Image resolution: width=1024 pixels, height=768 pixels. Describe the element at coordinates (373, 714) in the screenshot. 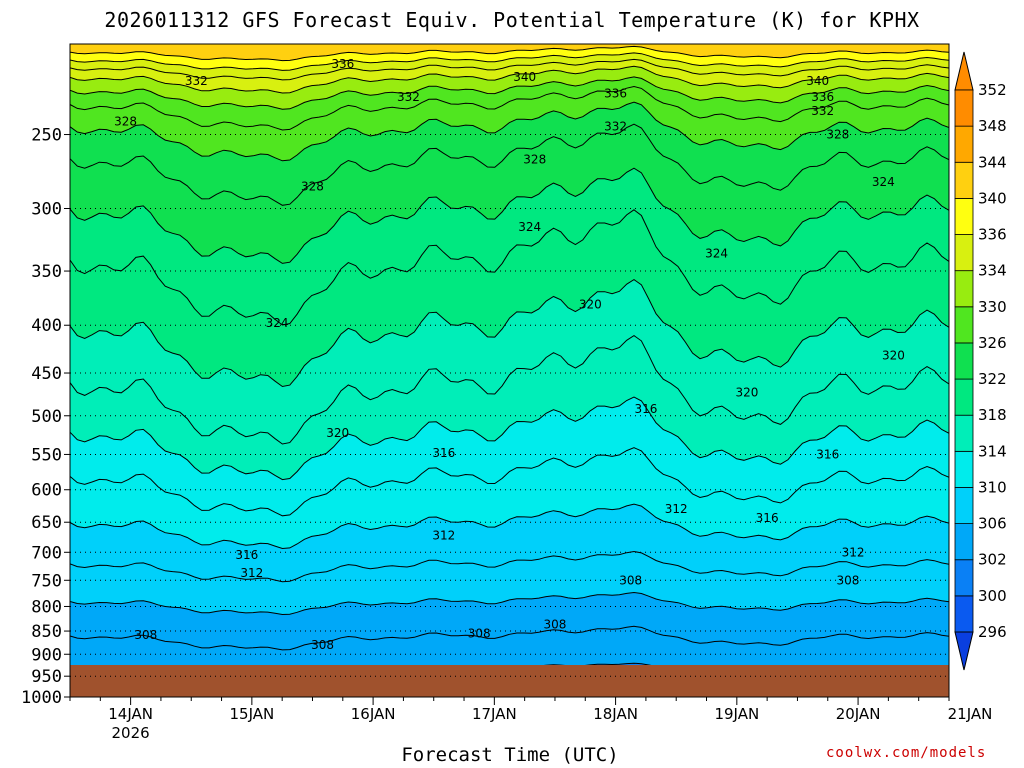

I see `x-tick-label: 16JAN` at that location.